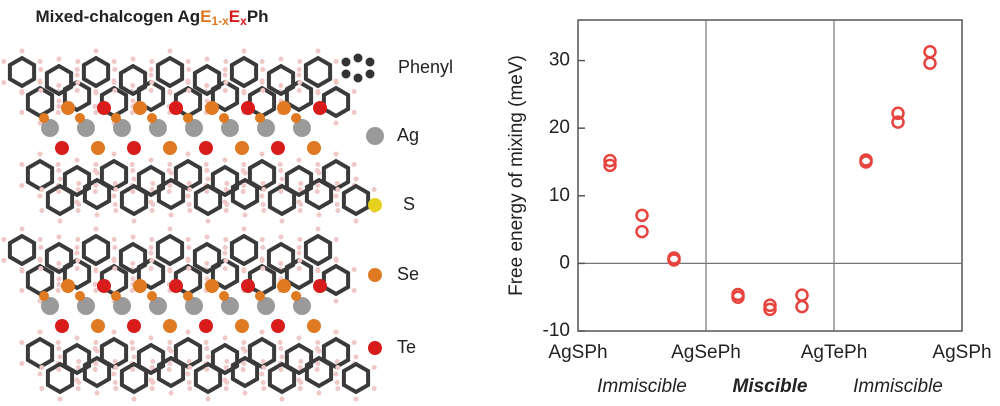 Image resolution: width=1000 pixels, height=406 pixels. I want to click on title-part: 1-x, so click(220, 21).